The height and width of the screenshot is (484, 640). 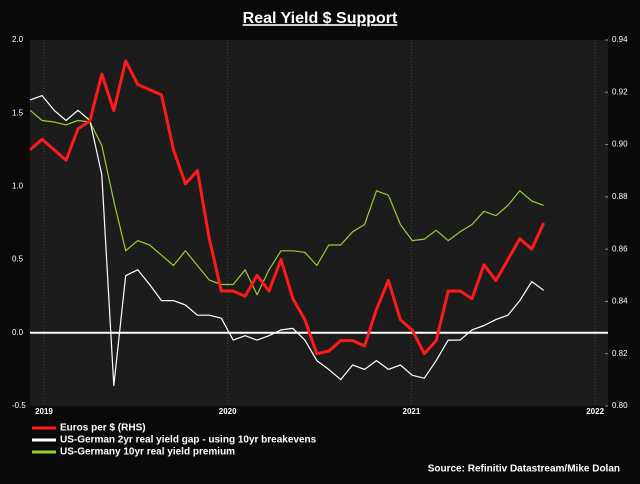 What do you see at coordinates (620, 196) in the screenshot?
I see `y2-tick-label: 0.88` at bounding box center [620, 196].